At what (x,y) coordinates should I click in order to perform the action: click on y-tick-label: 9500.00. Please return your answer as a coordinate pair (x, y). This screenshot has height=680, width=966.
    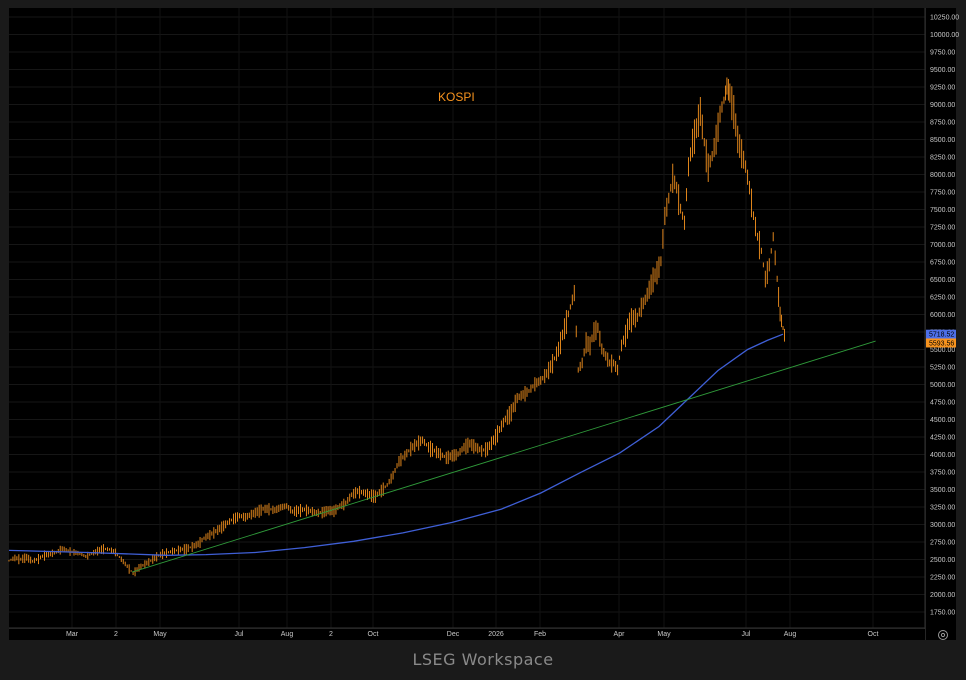
    Looking at the image, I should click on (942, 70).